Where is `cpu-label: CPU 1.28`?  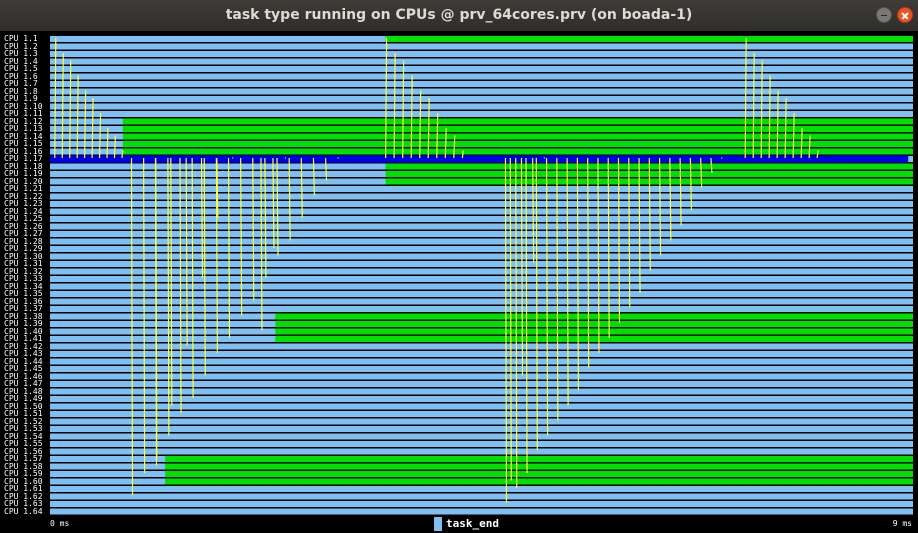
cpu-label: CPU 1.28 is located at coordinates (23, 241).